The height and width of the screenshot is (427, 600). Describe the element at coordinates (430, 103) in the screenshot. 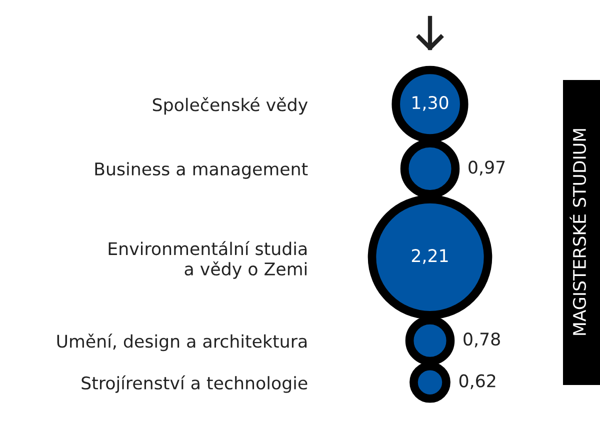

I see `data-label: 1,30` at that location.